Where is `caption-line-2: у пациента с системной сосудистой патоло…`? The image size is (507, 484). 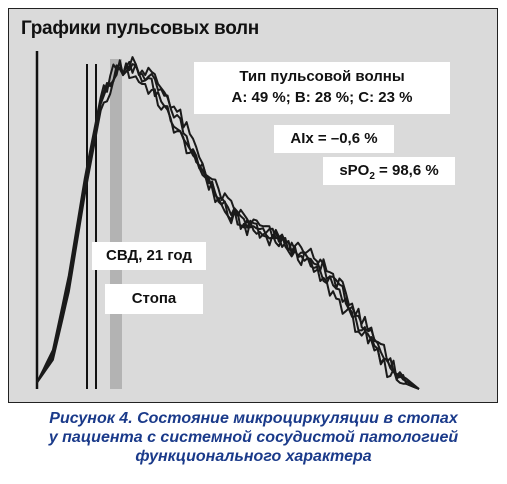 caption-line-2: у пациента с системной сосудистой патоло… is located at coordinates (253, 437).